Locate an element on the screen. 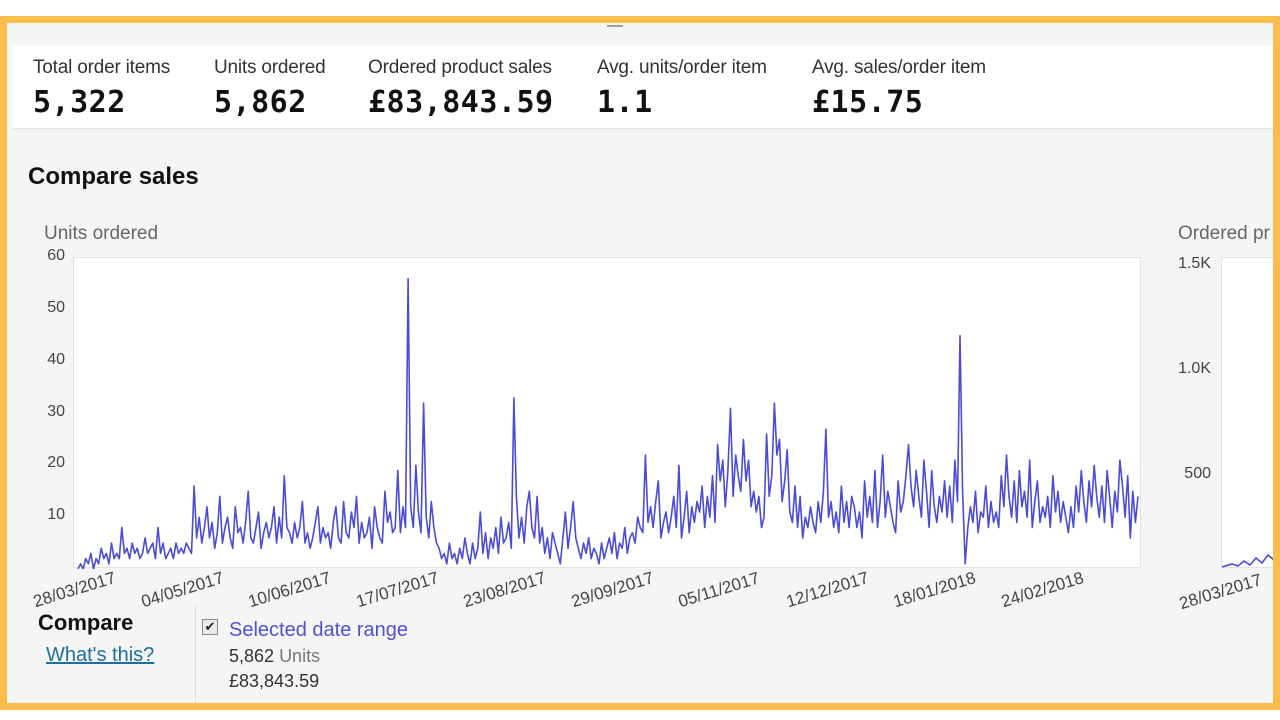 The height and width of the screenshot is (720, 1280). compare-units-word: Units is located at coordinates (300, 656).